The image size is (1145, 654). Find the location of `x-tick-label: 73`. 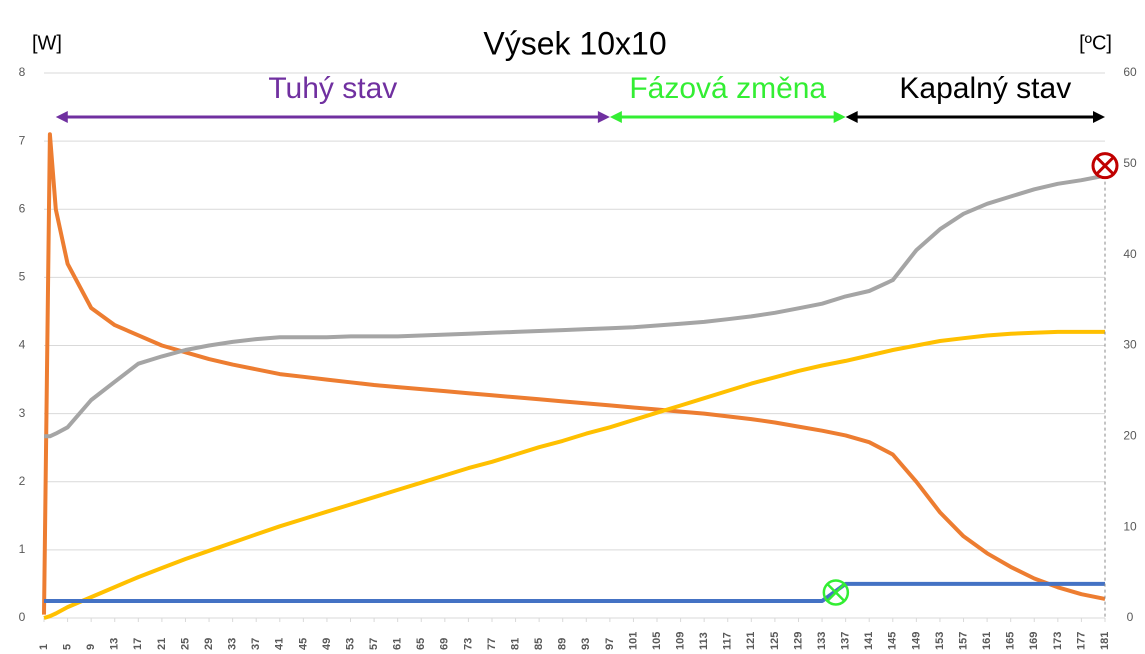

x-tick-label: 73 is located at coordinates (468, 644).